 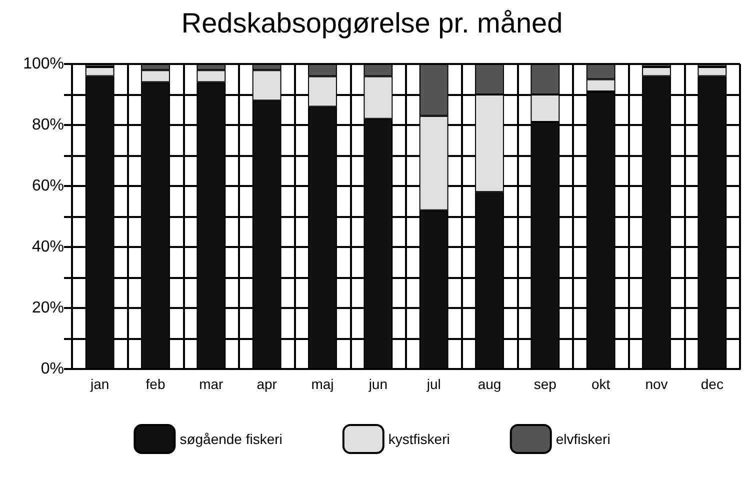 What do you see at coordinates (322, 384) in the screenshot?
I see `x-tick-label: maj` at bounding box center [322, 384].